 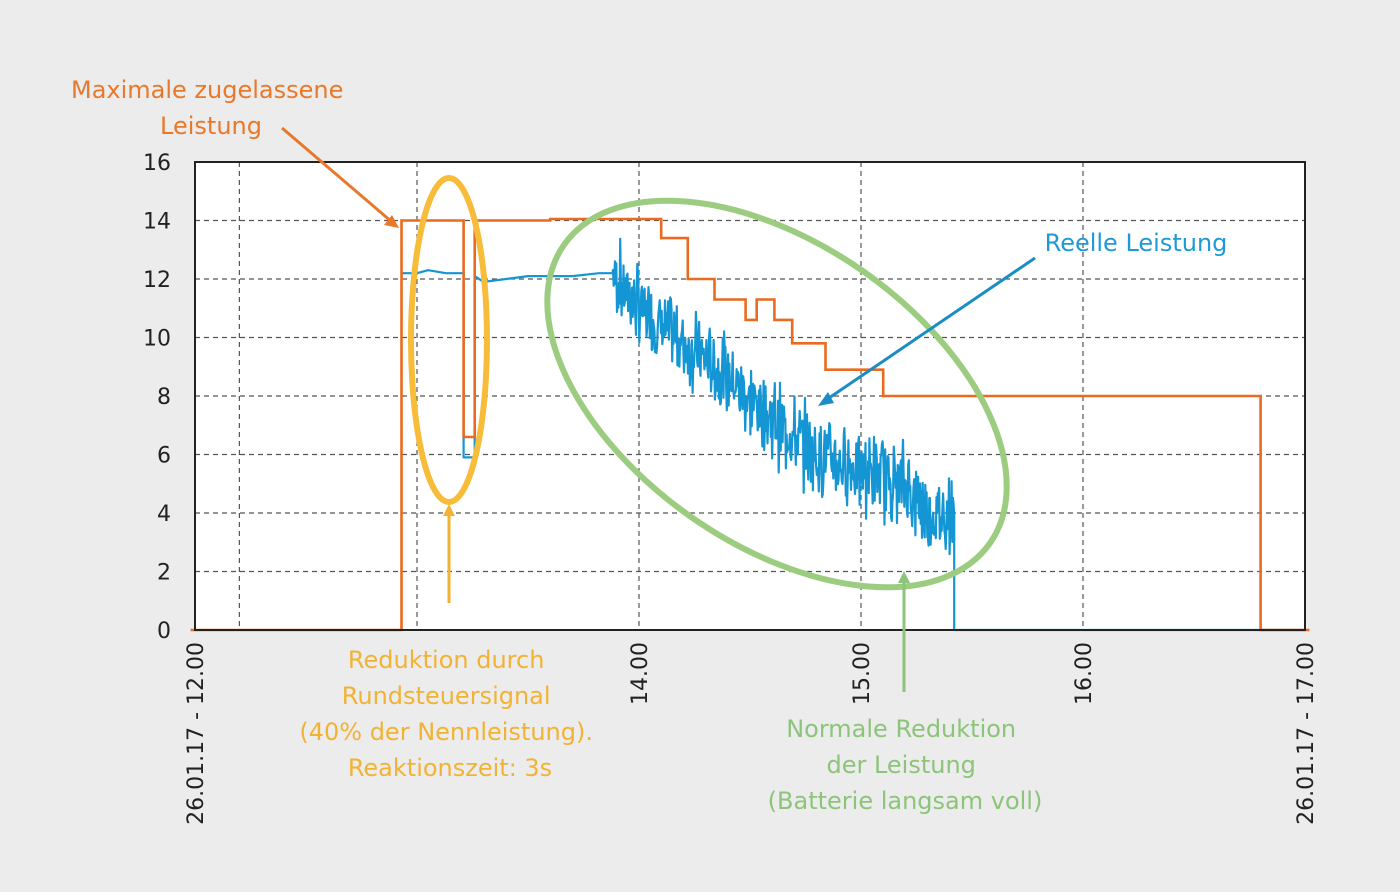 I want to click on y-tick-label-4: 4, so click(x=164, y=514).